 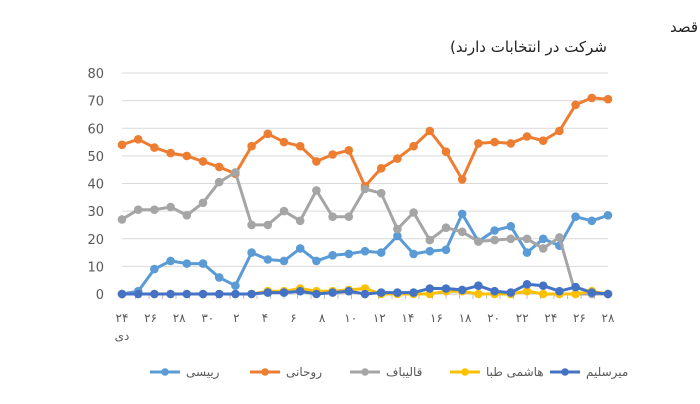 What do you see at coordinates (386, 372) in the screenshot?
I see `legend-item: قالیباف` at bounding box center [386, 372].